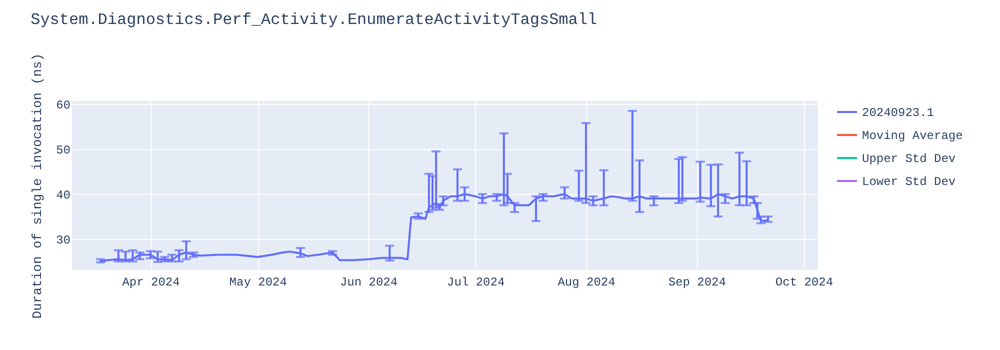 The image size is (1000, 350). Describe the element at coordinates (151, 283) in the screenshot. I see `x-tick-label: Apr 2024` at that location.